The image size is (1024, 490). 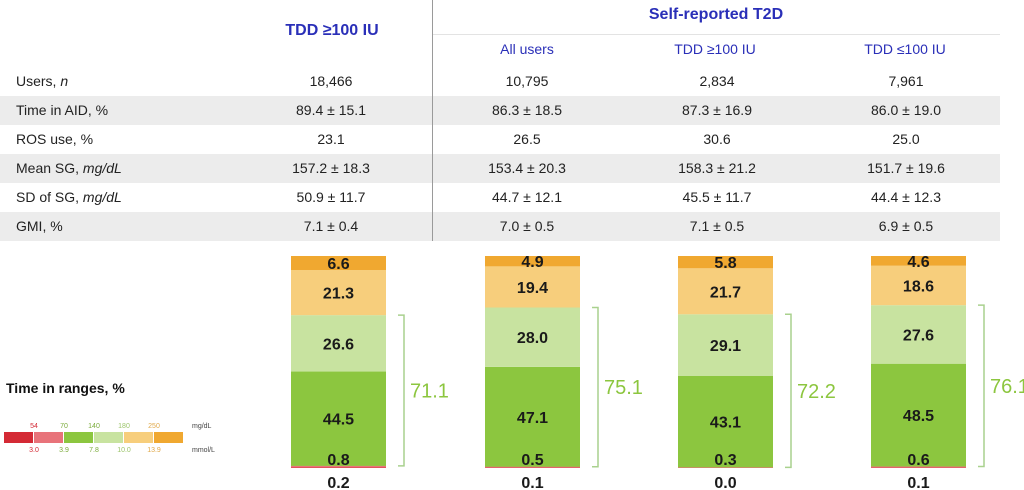 I want to click on table-cell: 151.7 ± 19.6, so click(x=906, y=168).